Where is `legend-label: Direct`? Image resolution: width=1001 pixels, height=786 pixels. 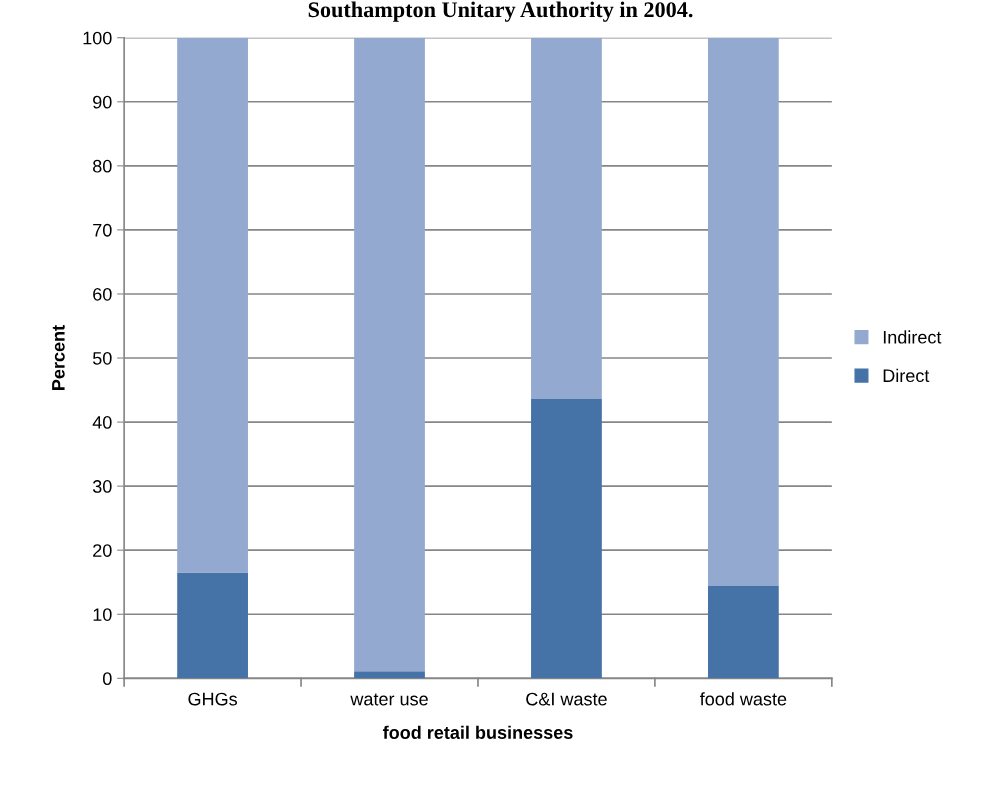
legend-label: Direct is located at coordinates (906, 375).